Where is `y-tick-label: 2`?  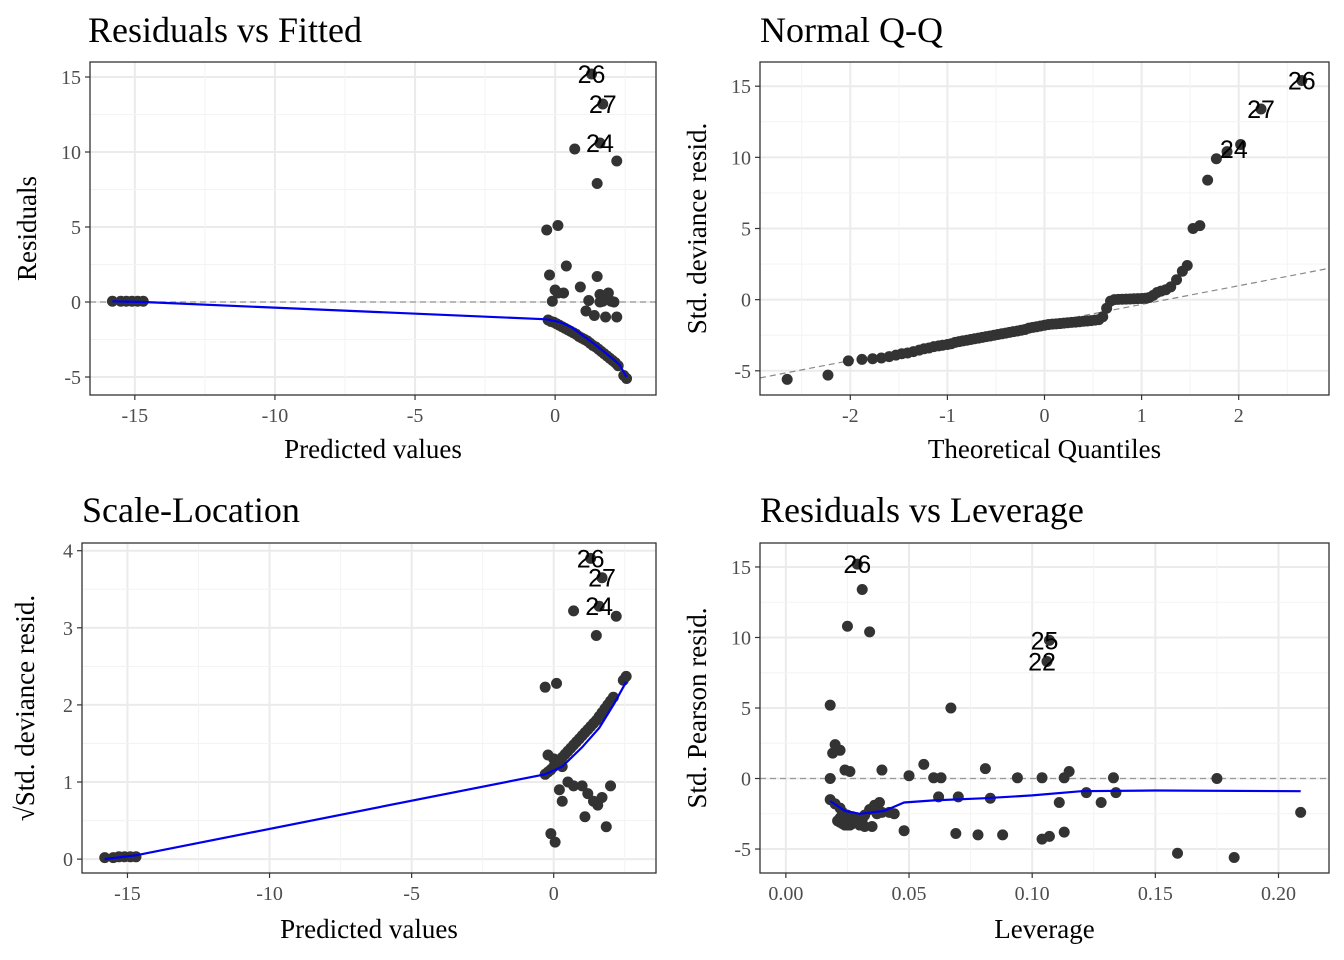 y-tick-label: 2 is located at coordinates (68, 706).